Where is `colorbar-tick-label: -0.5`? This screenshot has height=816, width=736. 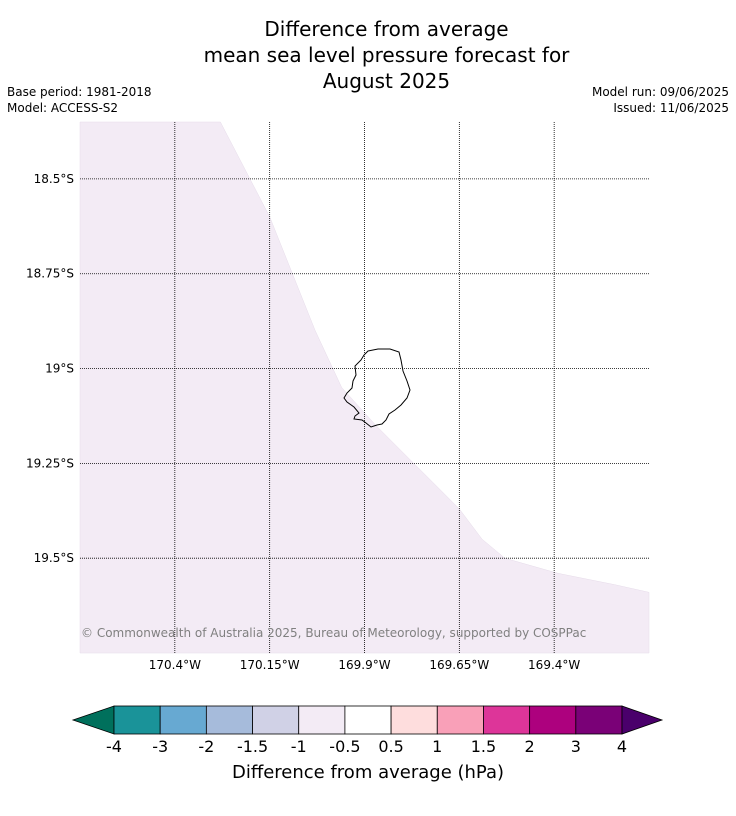 colorbar-tick-label: -0.5 is located at coordinates (344, 746).